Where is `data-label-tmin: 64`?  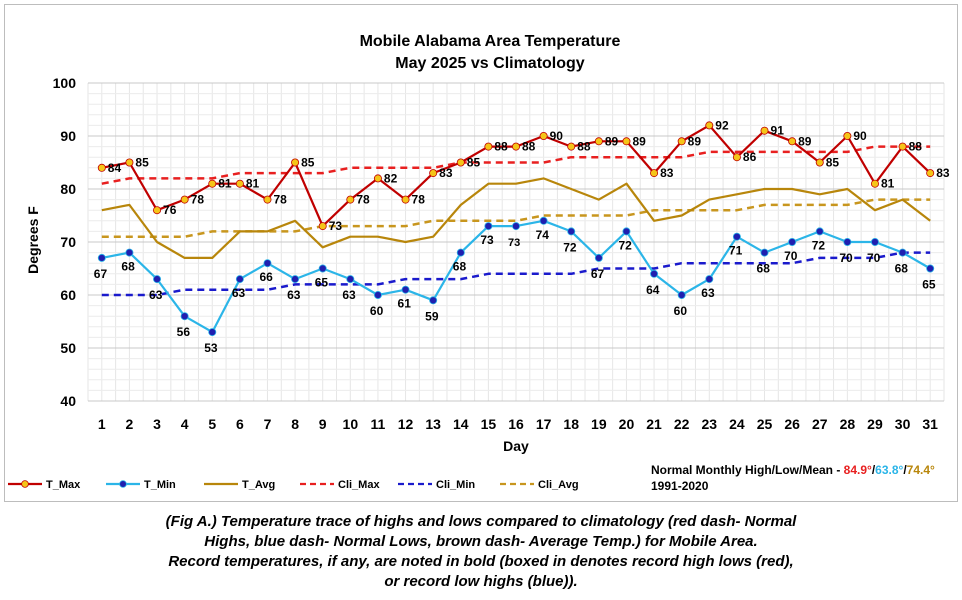 data-label-tmin: 64 is located at coordinates (653, 290).